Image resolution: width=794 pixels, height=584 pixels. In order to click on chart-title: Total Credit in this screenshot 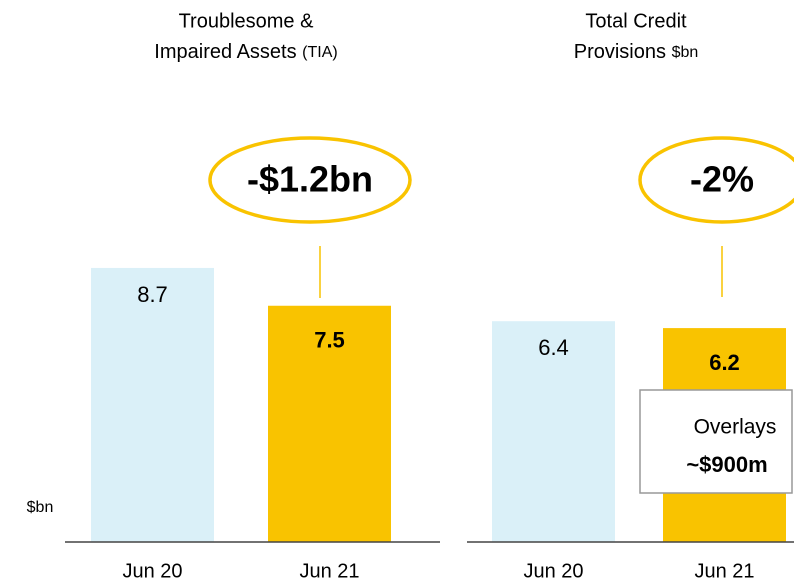, I will do `click(636, 21)`.